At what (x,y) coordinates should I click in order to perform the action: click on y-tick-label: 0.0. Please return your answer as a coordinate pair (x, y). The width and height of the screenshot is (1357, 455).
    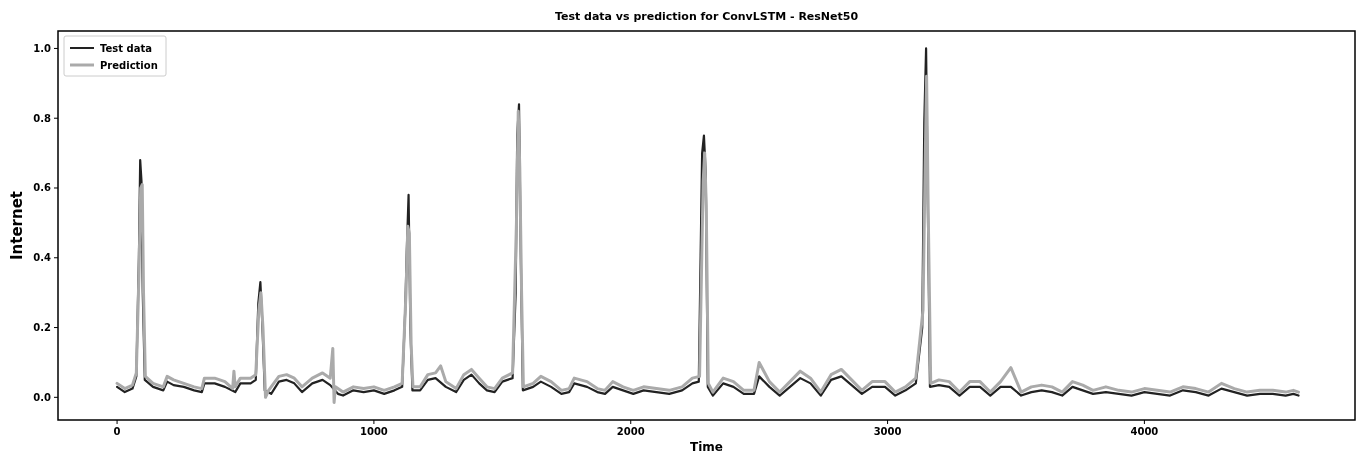
    Looking at the image, I should click on (42, 397).